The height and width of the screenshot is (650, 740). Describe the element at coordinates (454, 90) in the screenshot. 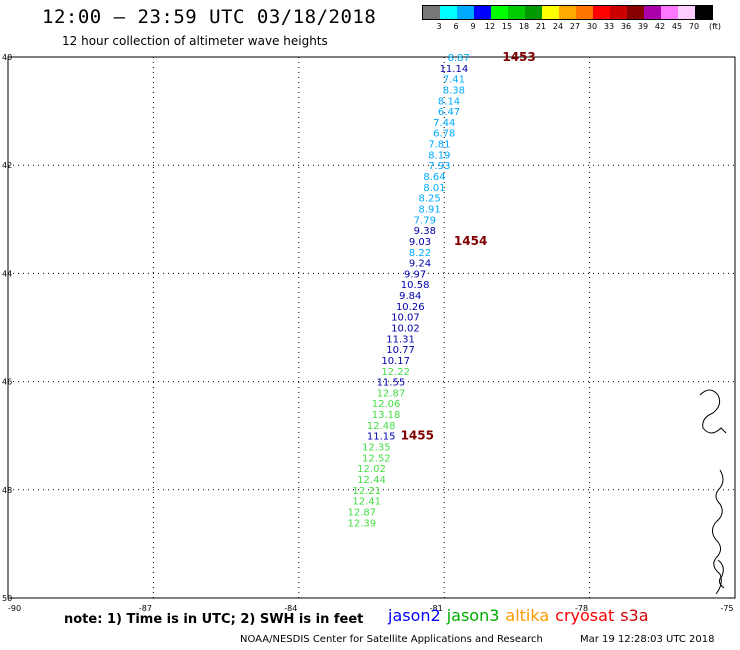

I see `wave-height-label: 8.38` at that location.